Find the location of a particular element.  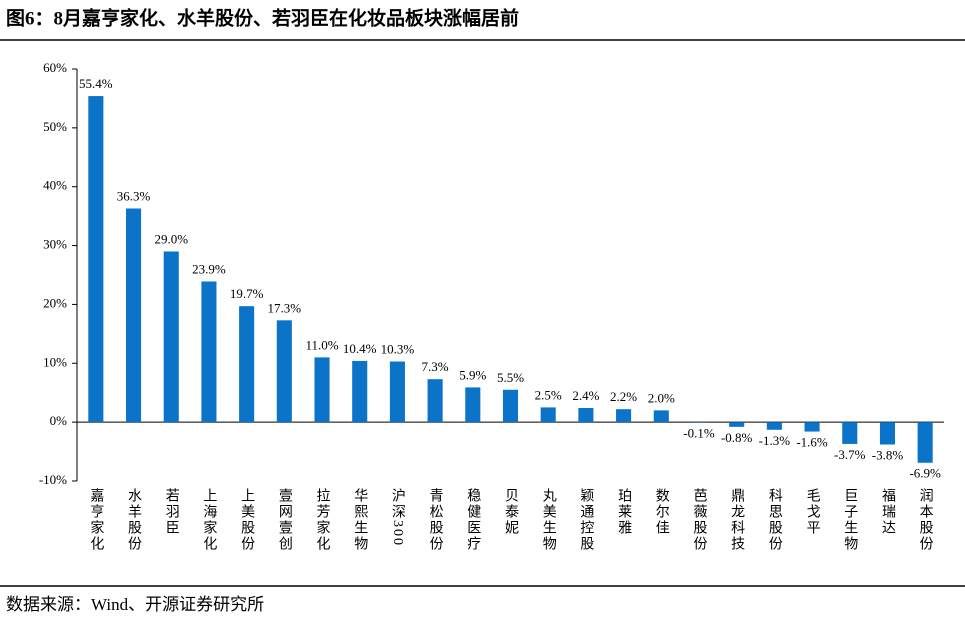

x-tick-label: 芭薇股份 is located at coordinates (699, 519).